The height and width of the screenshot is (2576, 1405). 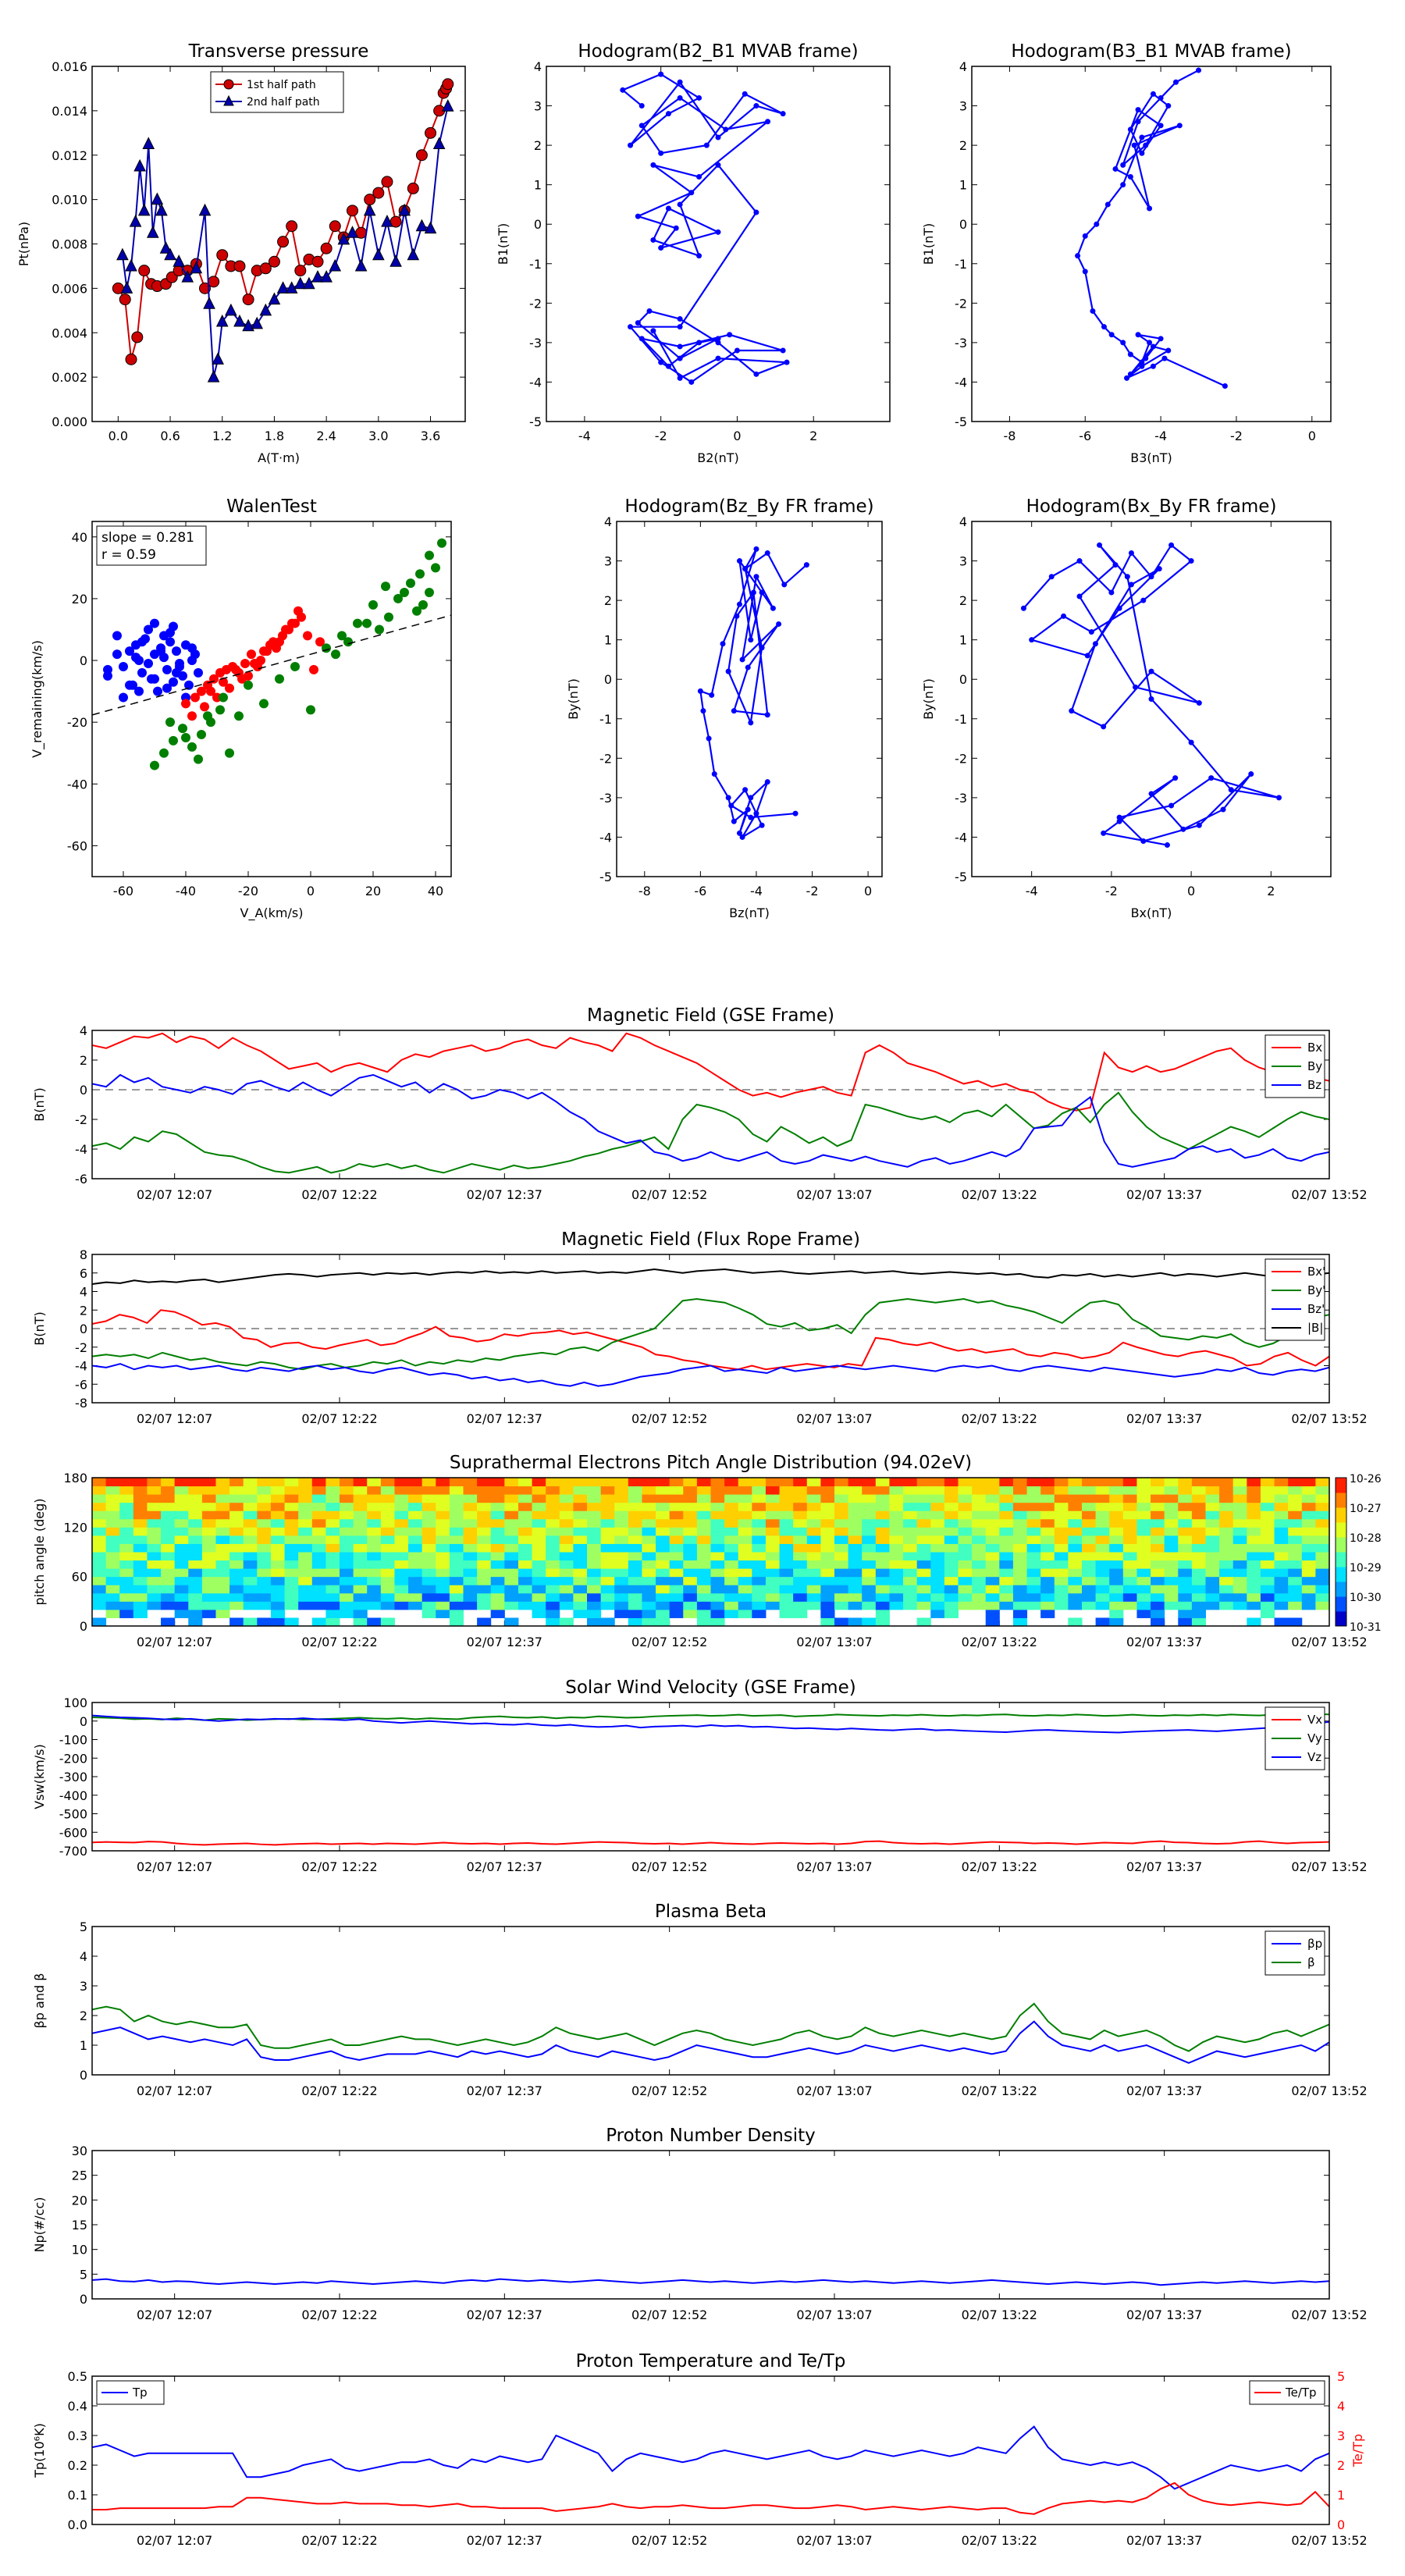 I want to click on data-point-blue, so click(x=177, y=651).